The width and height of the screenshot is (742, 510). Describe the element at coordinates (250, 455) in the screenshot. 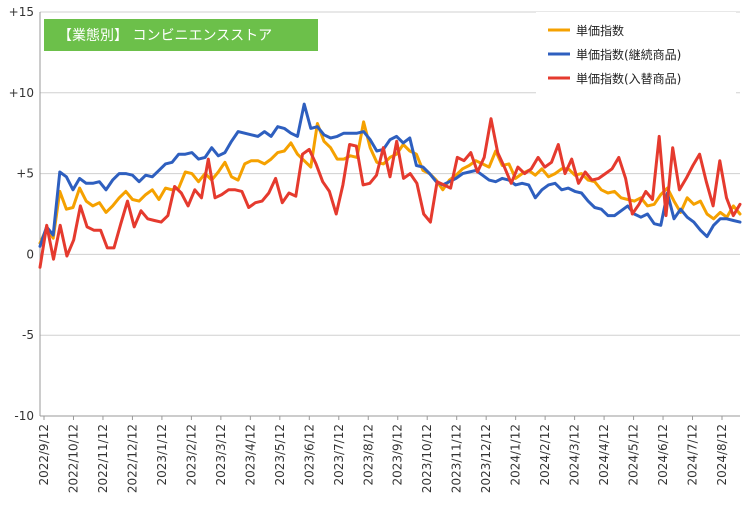

I see `x-tick-label: 2023/4/12` at that location.